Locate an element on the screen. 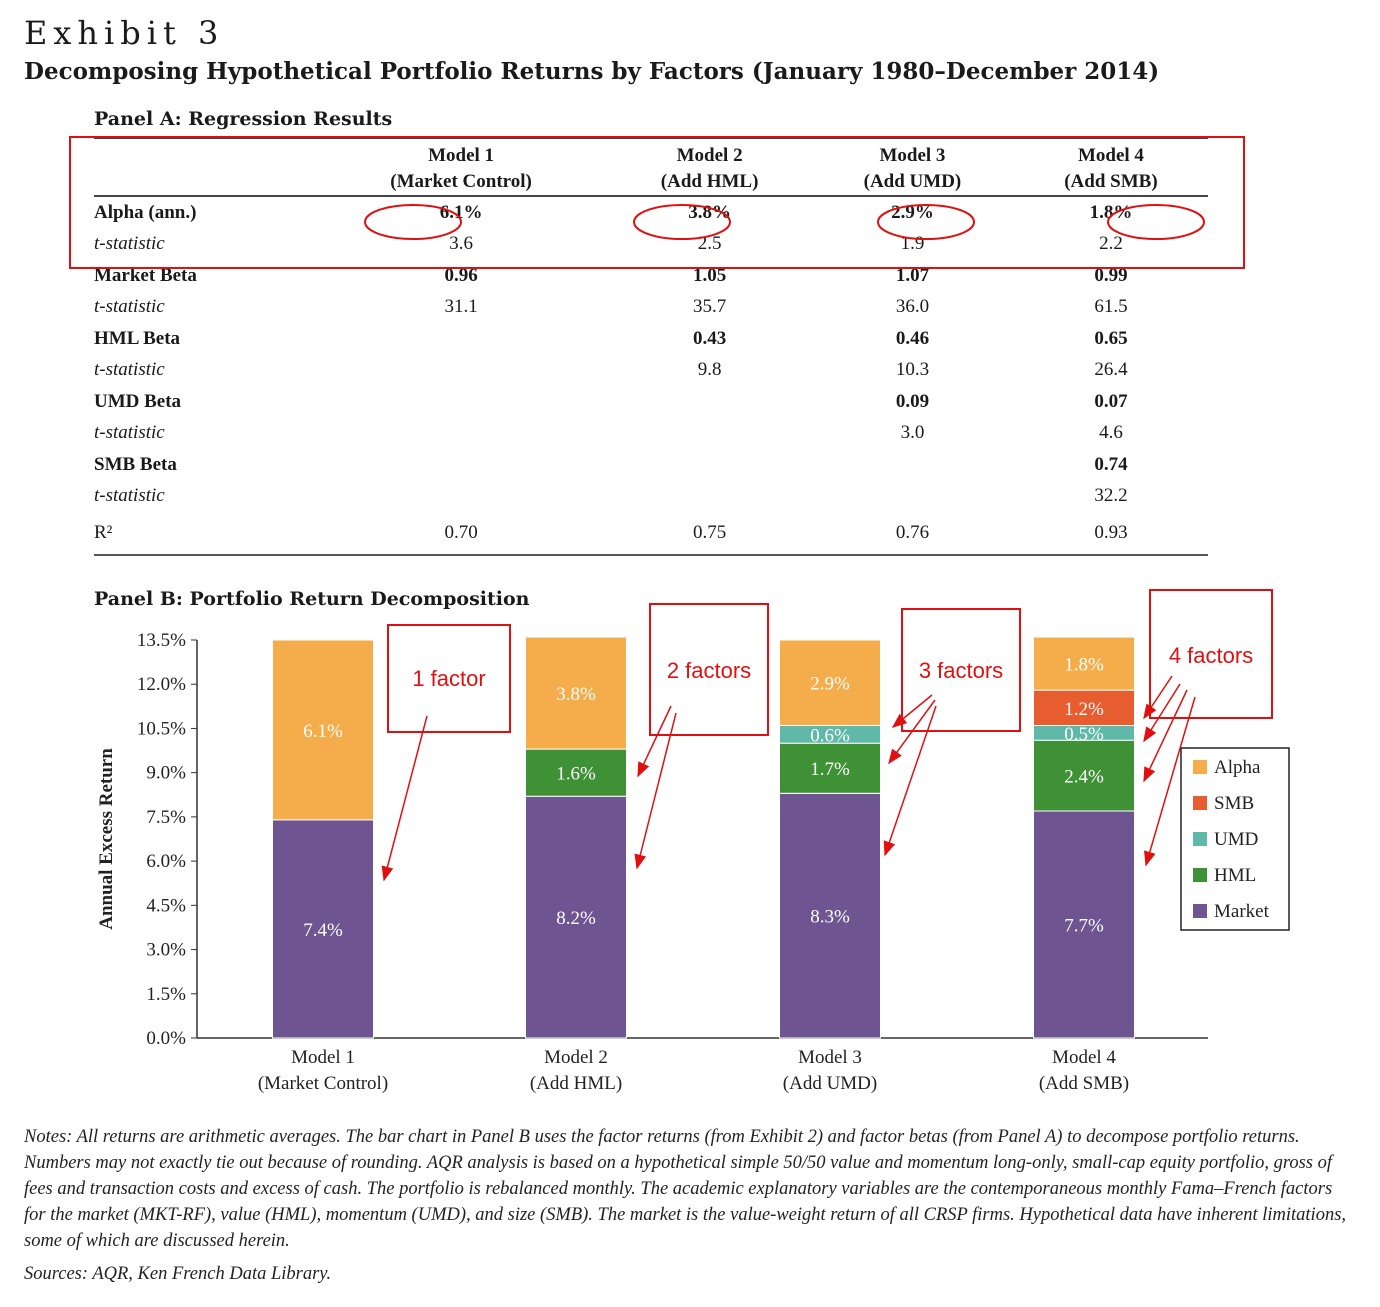  table-cell: 0.74 is located at coordinates (1111, 464).